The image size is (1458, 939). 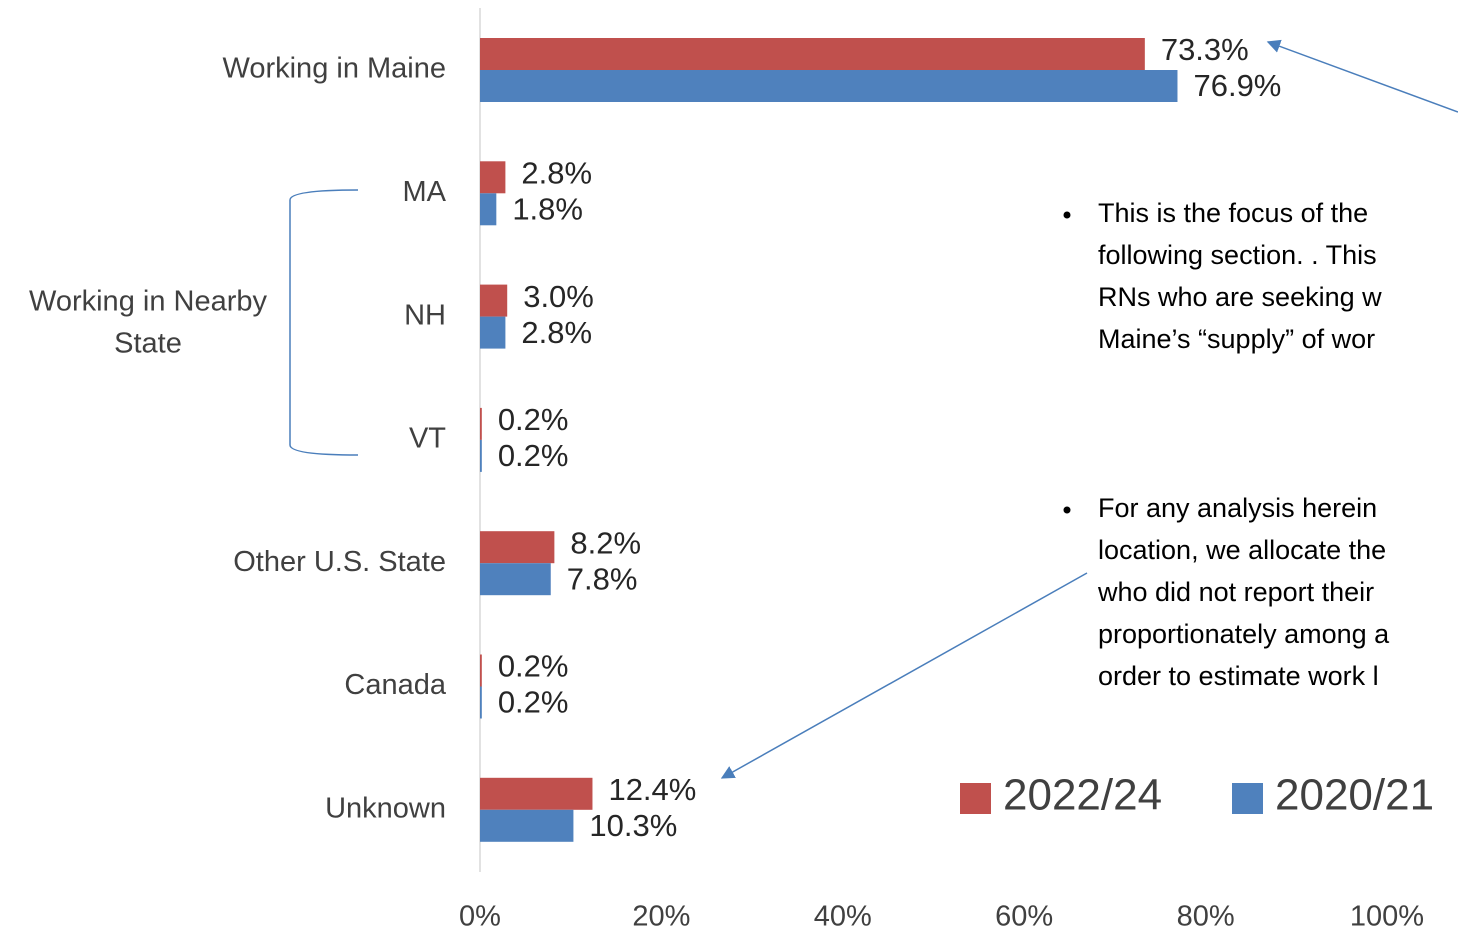 I want to click on x-tick-label: 80%, so click(x=1206, y=917).